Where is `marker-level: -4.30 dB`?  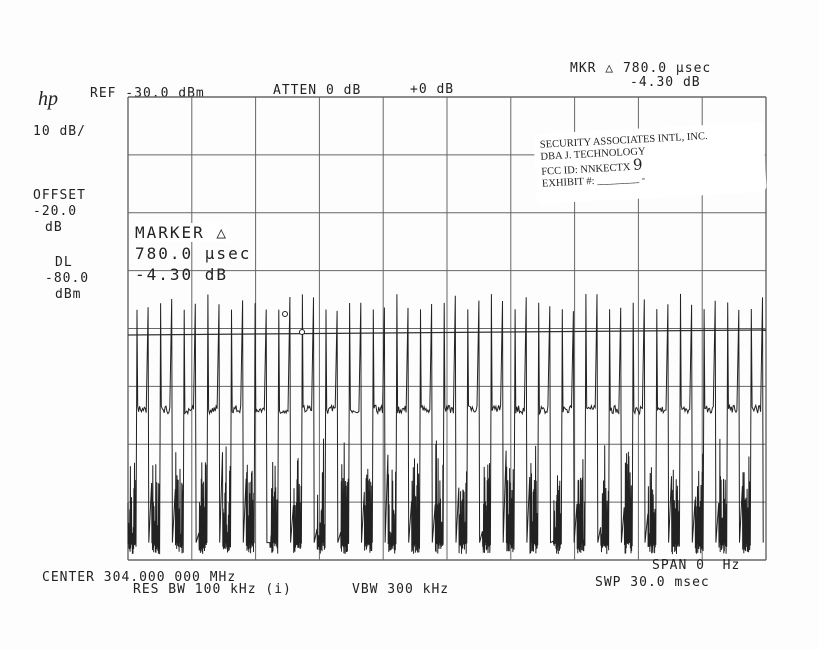
marker-level: -4.30 dB is located at coordinates (182, 274).